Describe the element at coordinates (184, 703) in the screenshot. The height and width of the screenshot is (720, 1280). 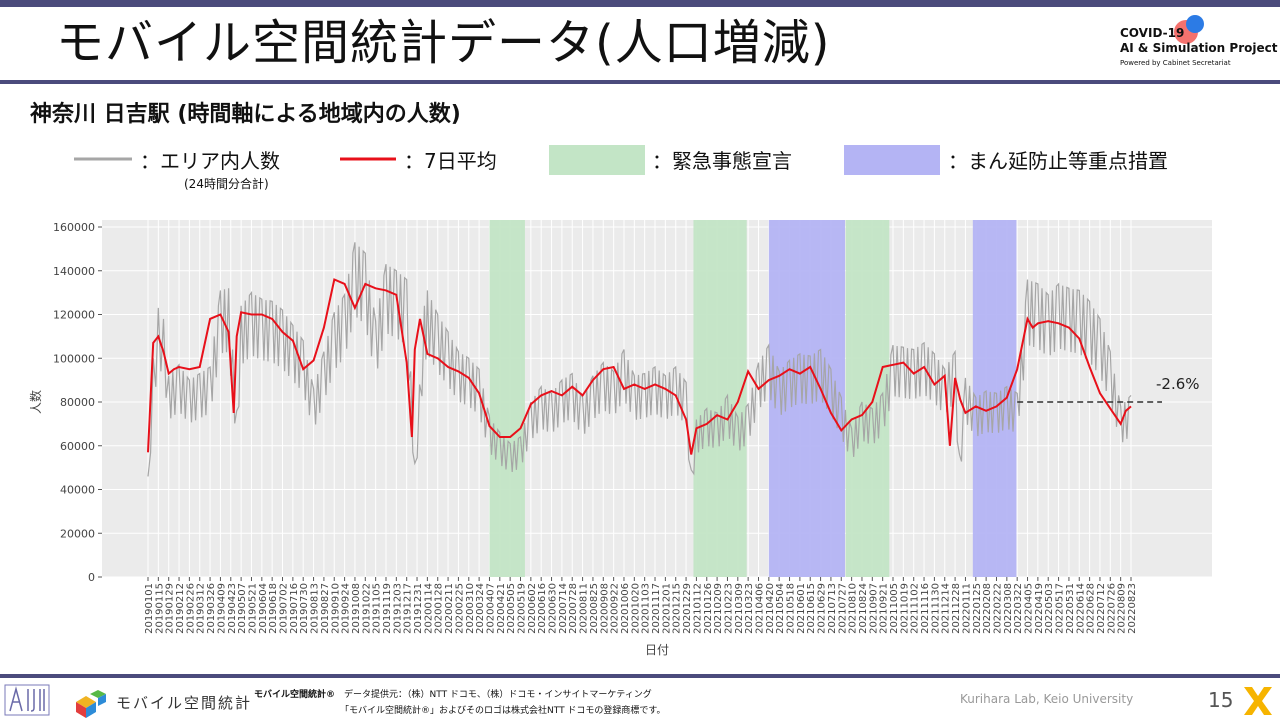
I see `footer-brand: モバイル空間統計` at that location.